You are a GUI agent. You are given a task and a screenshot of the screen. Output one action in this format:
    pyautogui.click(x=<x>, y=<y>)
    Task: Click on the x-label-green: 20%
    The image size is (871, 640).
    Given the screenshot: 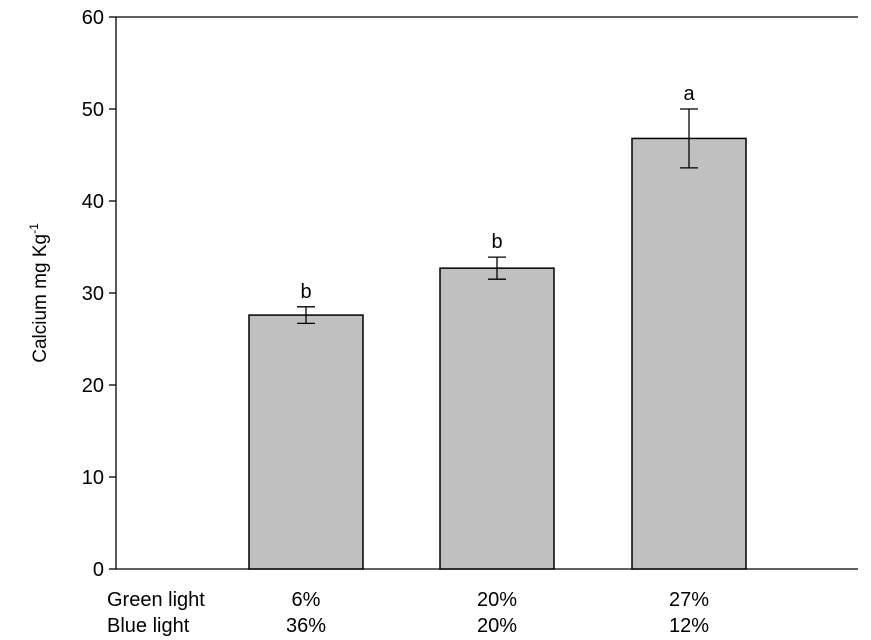 What is the action you would take?
    pyautogui.click(x=497, y=600)
    